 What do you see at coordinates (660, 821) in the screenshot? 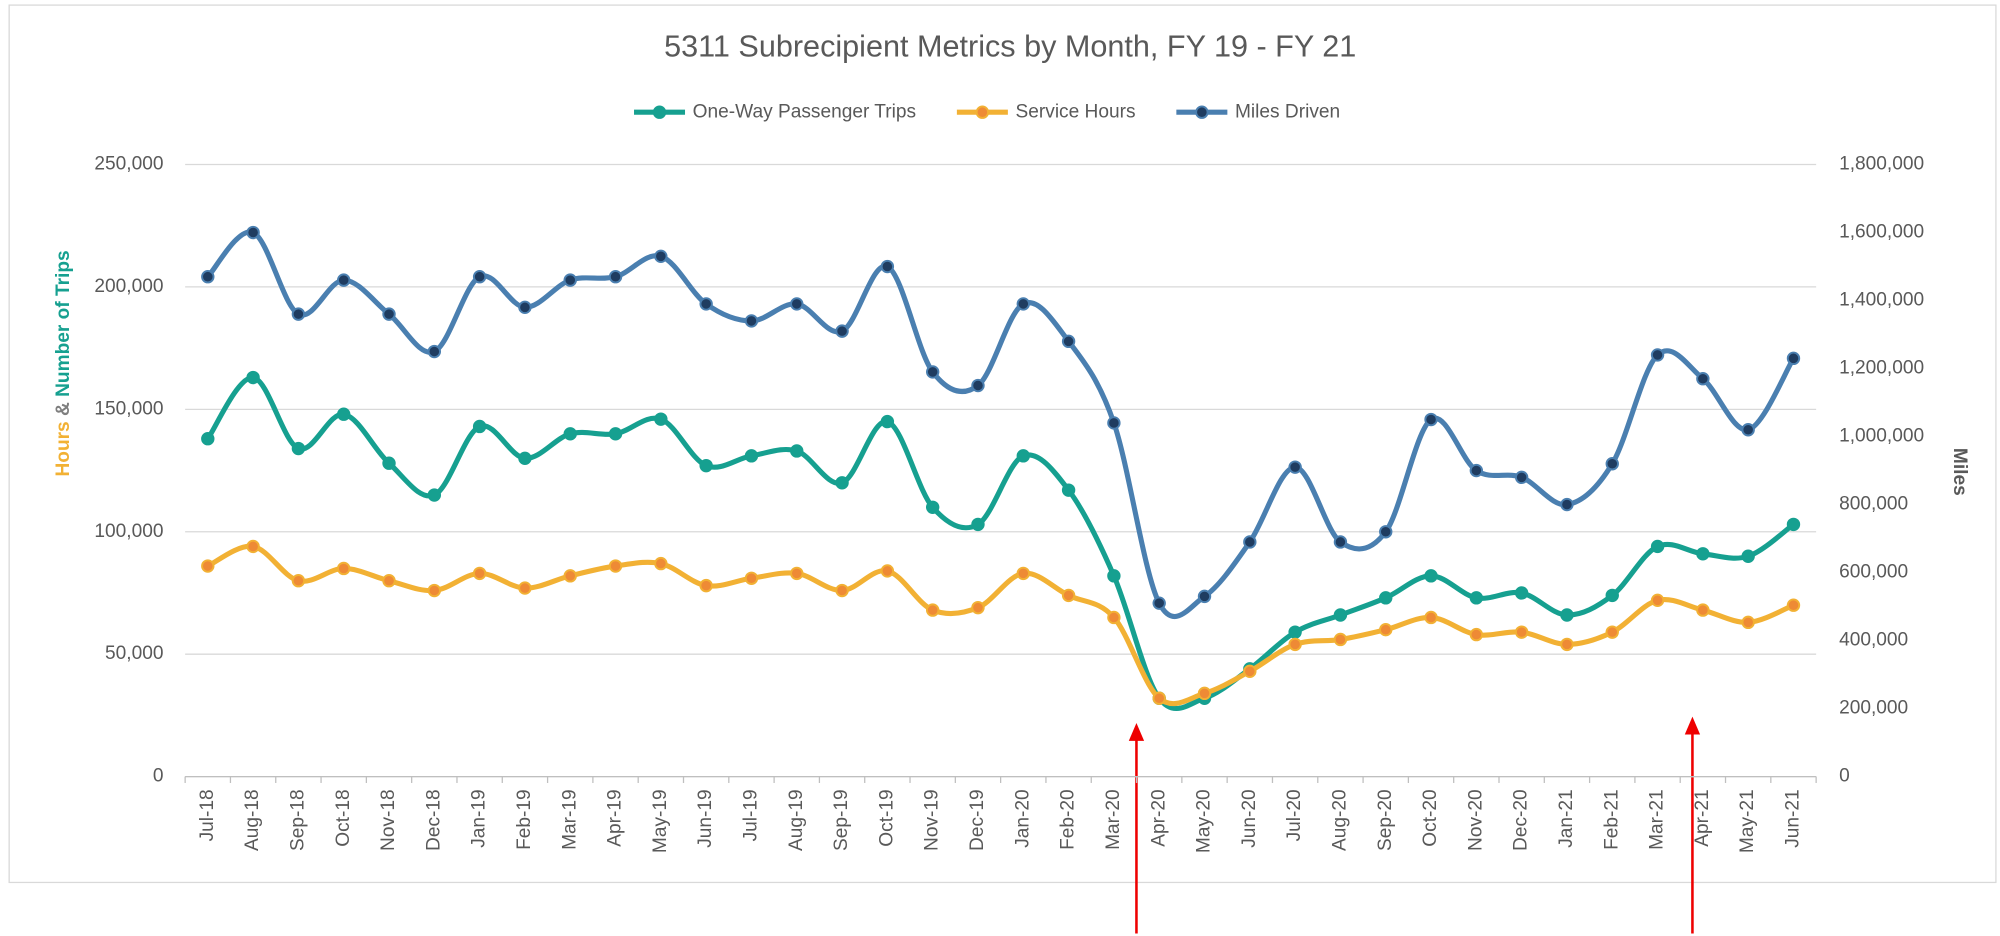
I see `x-tick-label: May-19` at bounding box center [660, 821].